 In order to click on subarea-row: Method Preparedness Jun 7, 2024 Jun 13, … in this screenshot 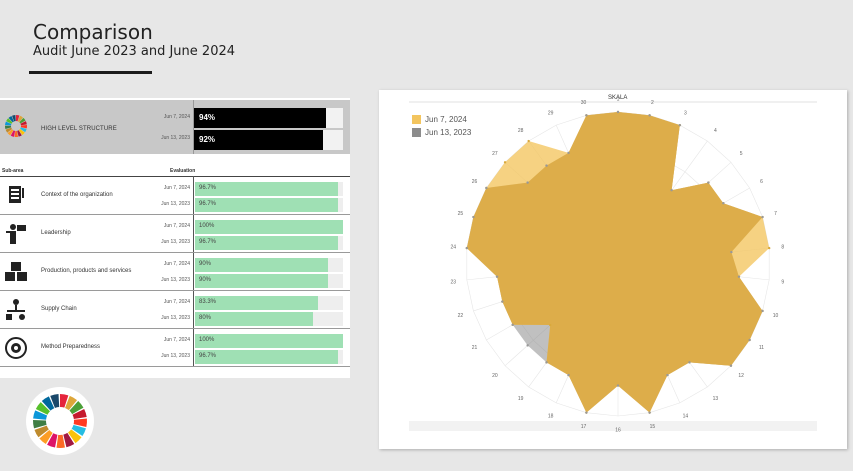, I will do `click(175, 348)`.